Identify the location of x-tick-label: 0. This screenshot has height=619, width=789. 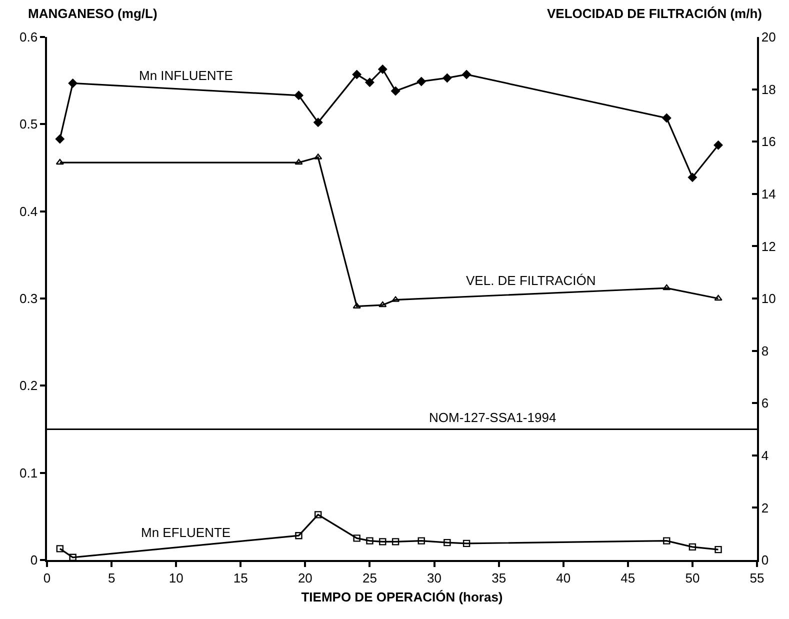
(47, 578).